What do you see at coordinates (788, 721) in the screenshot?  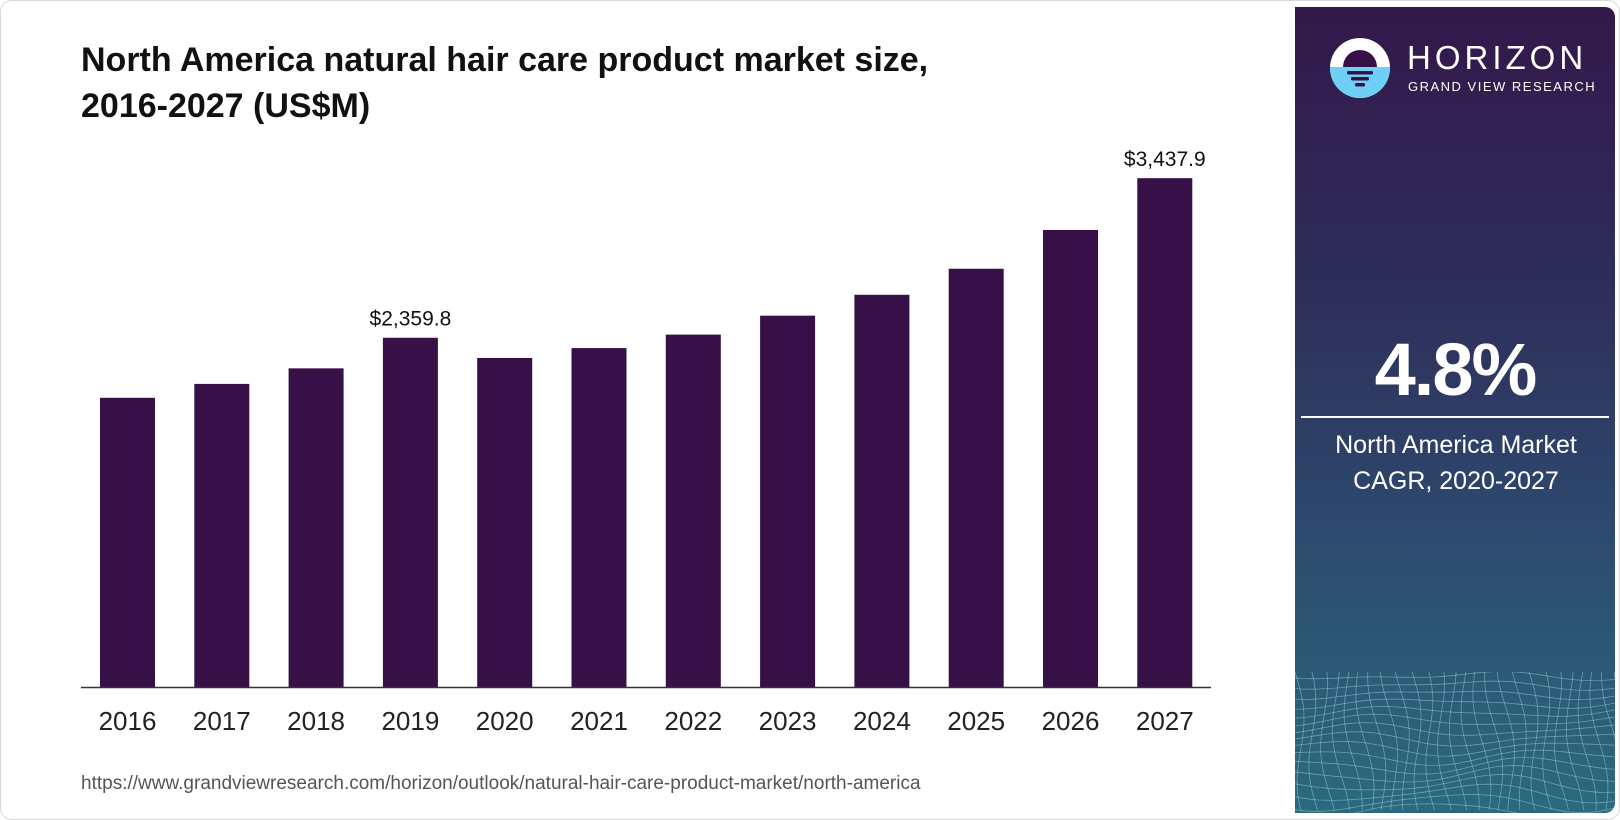 I see `x-tick-label: 2023` at bounding box center [788, 721].